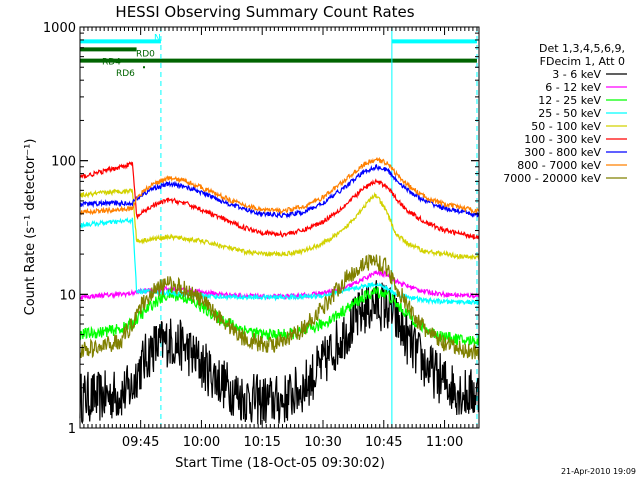  Describe the element at coordinates (261, 442) in the screenshot. I see `x-tick-label-2: 10:15` at that location.